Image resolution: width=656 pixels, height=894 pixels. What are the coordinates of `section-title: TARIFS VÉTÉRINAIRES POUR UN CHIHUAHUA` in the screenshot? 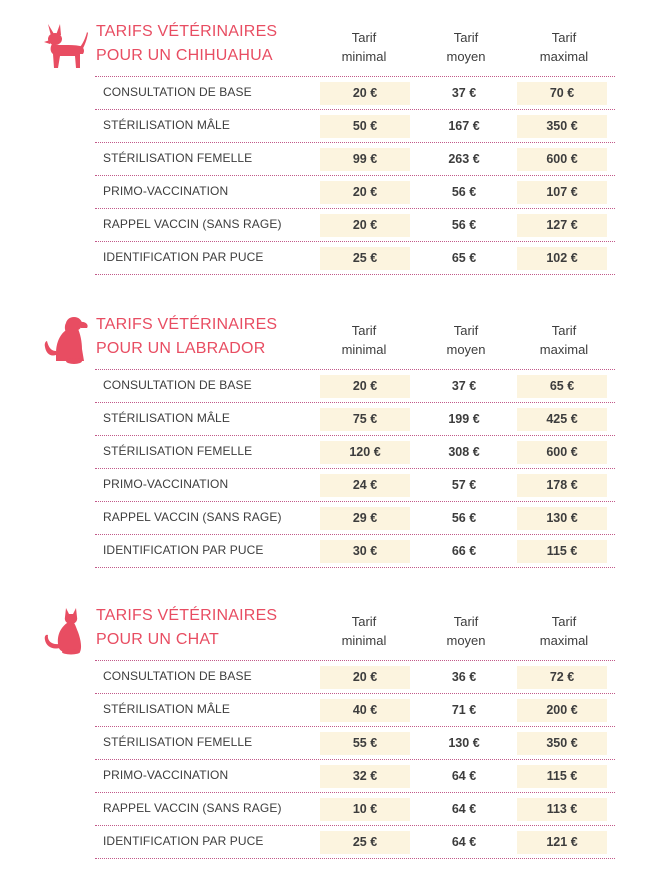 It's located at (187, 43).